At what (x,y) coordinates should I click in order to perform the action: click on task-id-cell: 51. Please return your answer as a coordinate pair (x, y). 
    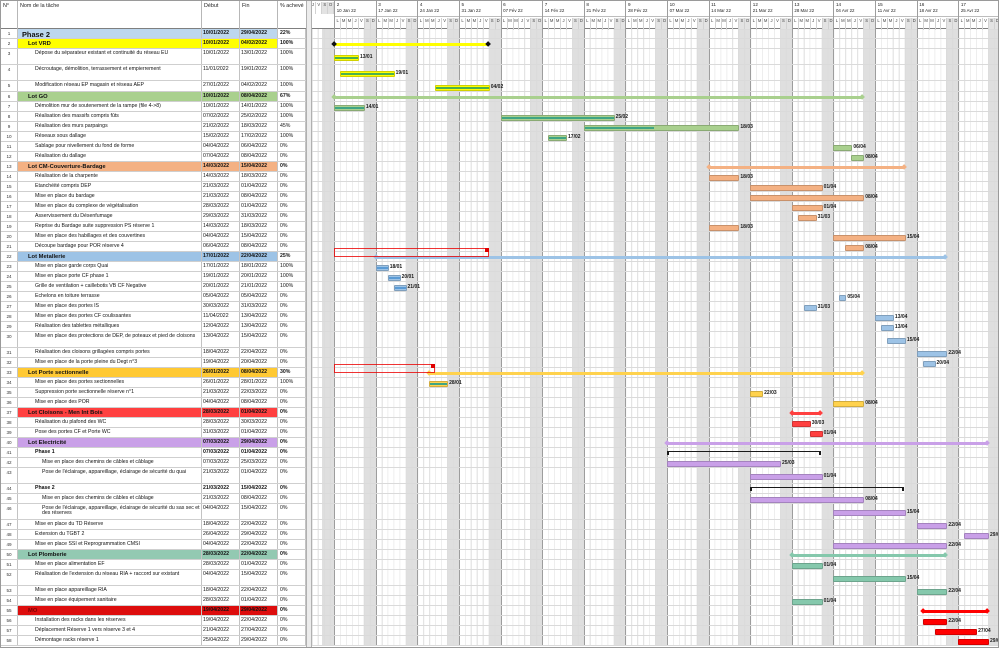
    Looking at the image, I should click on (9, 564).